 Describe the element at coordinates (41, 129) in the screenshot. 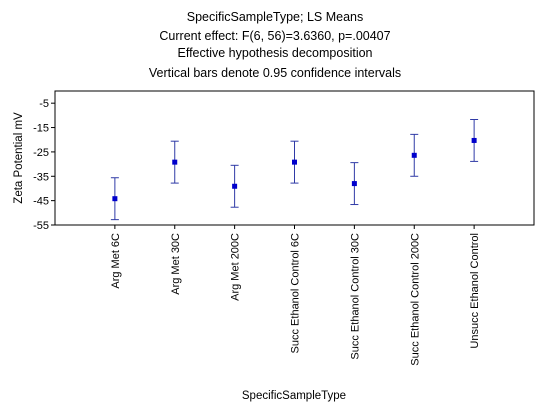

I see `y-tick-label: -15` at that location.